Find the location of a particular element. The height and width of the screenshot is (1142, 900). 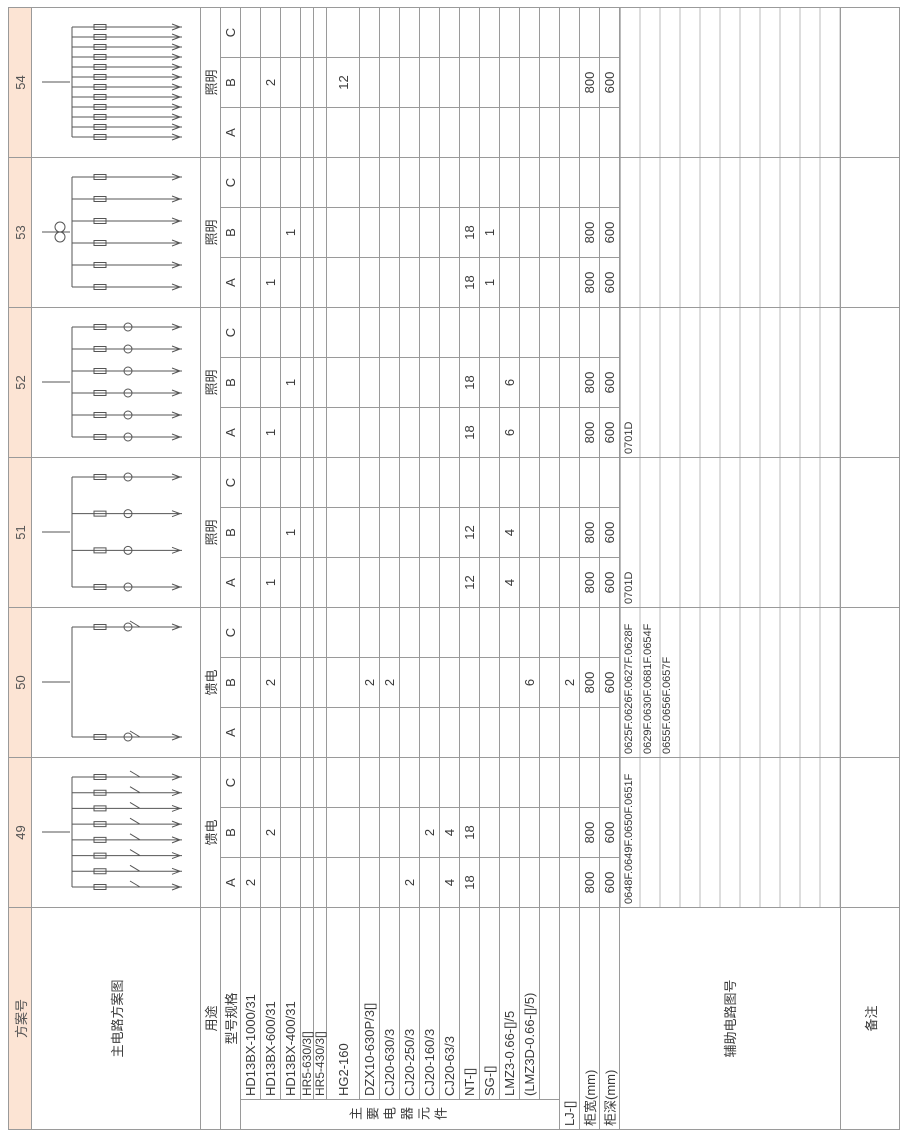

quantity: 12 is located at coordinates (469, 532).